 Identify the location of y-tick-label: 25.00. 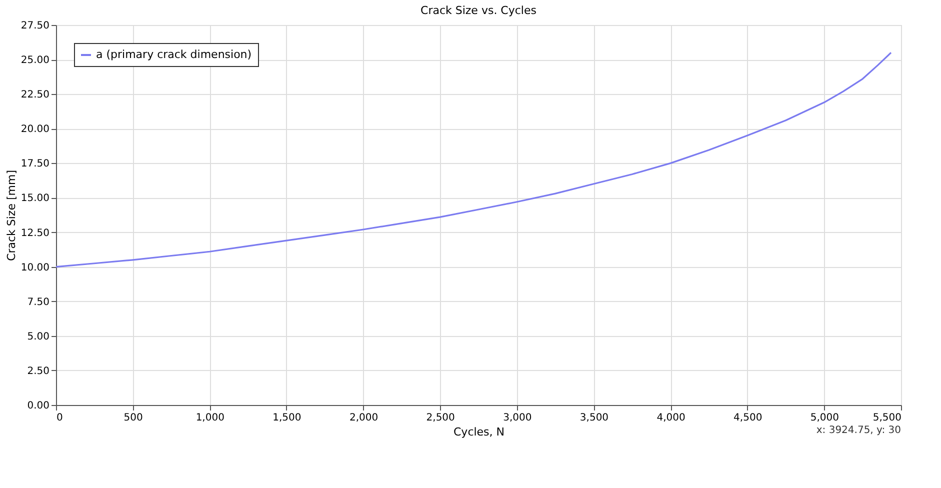
(35, 60).